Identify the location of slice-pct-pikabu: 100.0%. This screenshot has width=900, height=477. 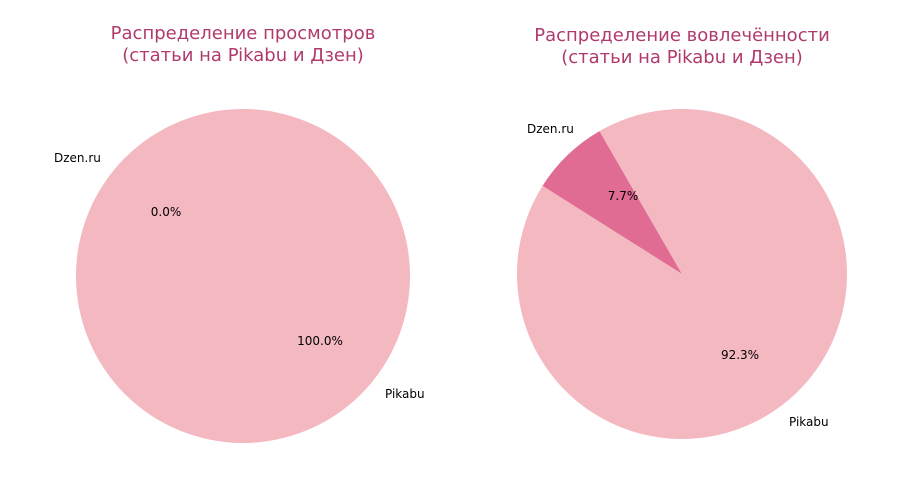
(320, 341).